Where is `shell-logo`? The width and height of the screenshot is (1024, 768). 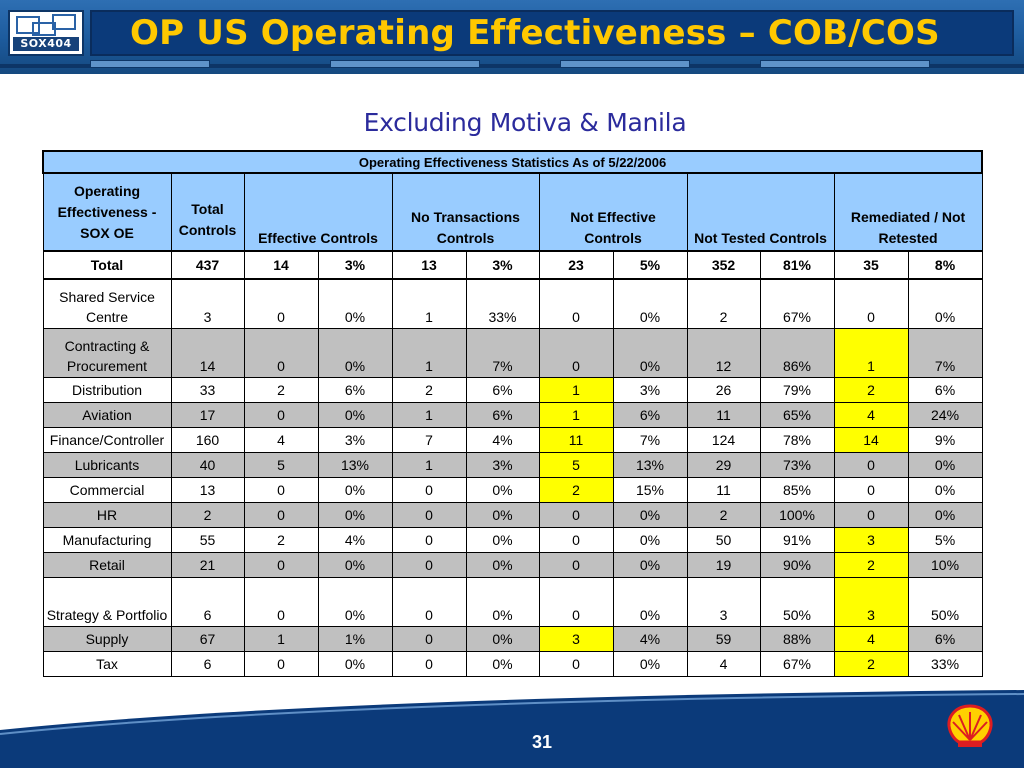
shell-logo is located at coordinates (970, 725).